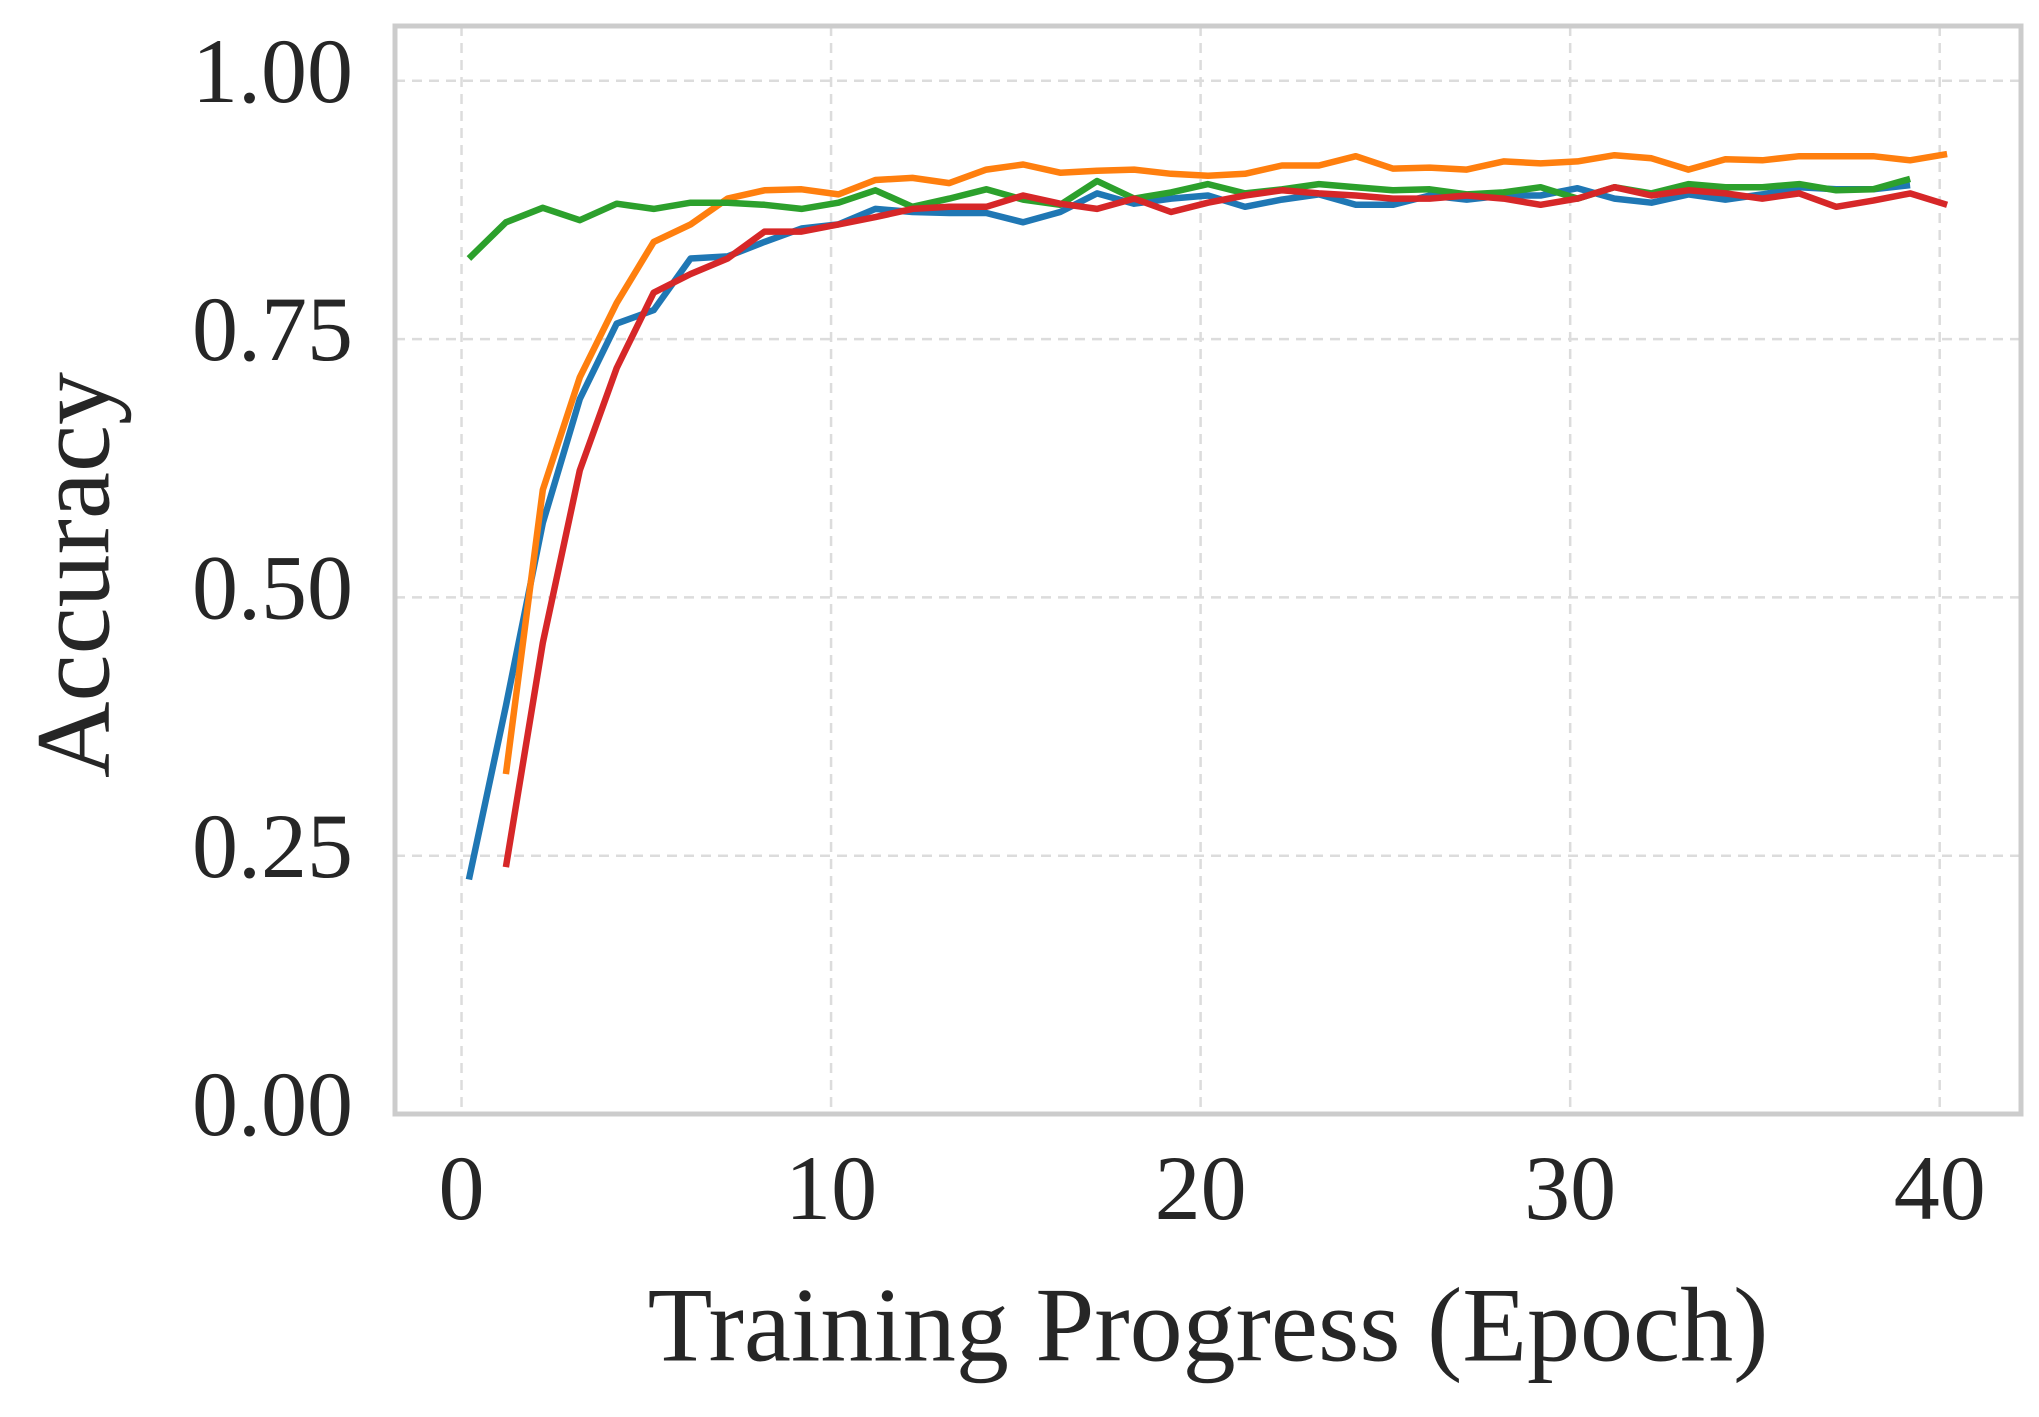 The height and width of the screenshot is (1417, 2039). What do you see at coordinates (1188, 218) in the screenshot?
I see `line-series` at bounding box center [1188, 218].